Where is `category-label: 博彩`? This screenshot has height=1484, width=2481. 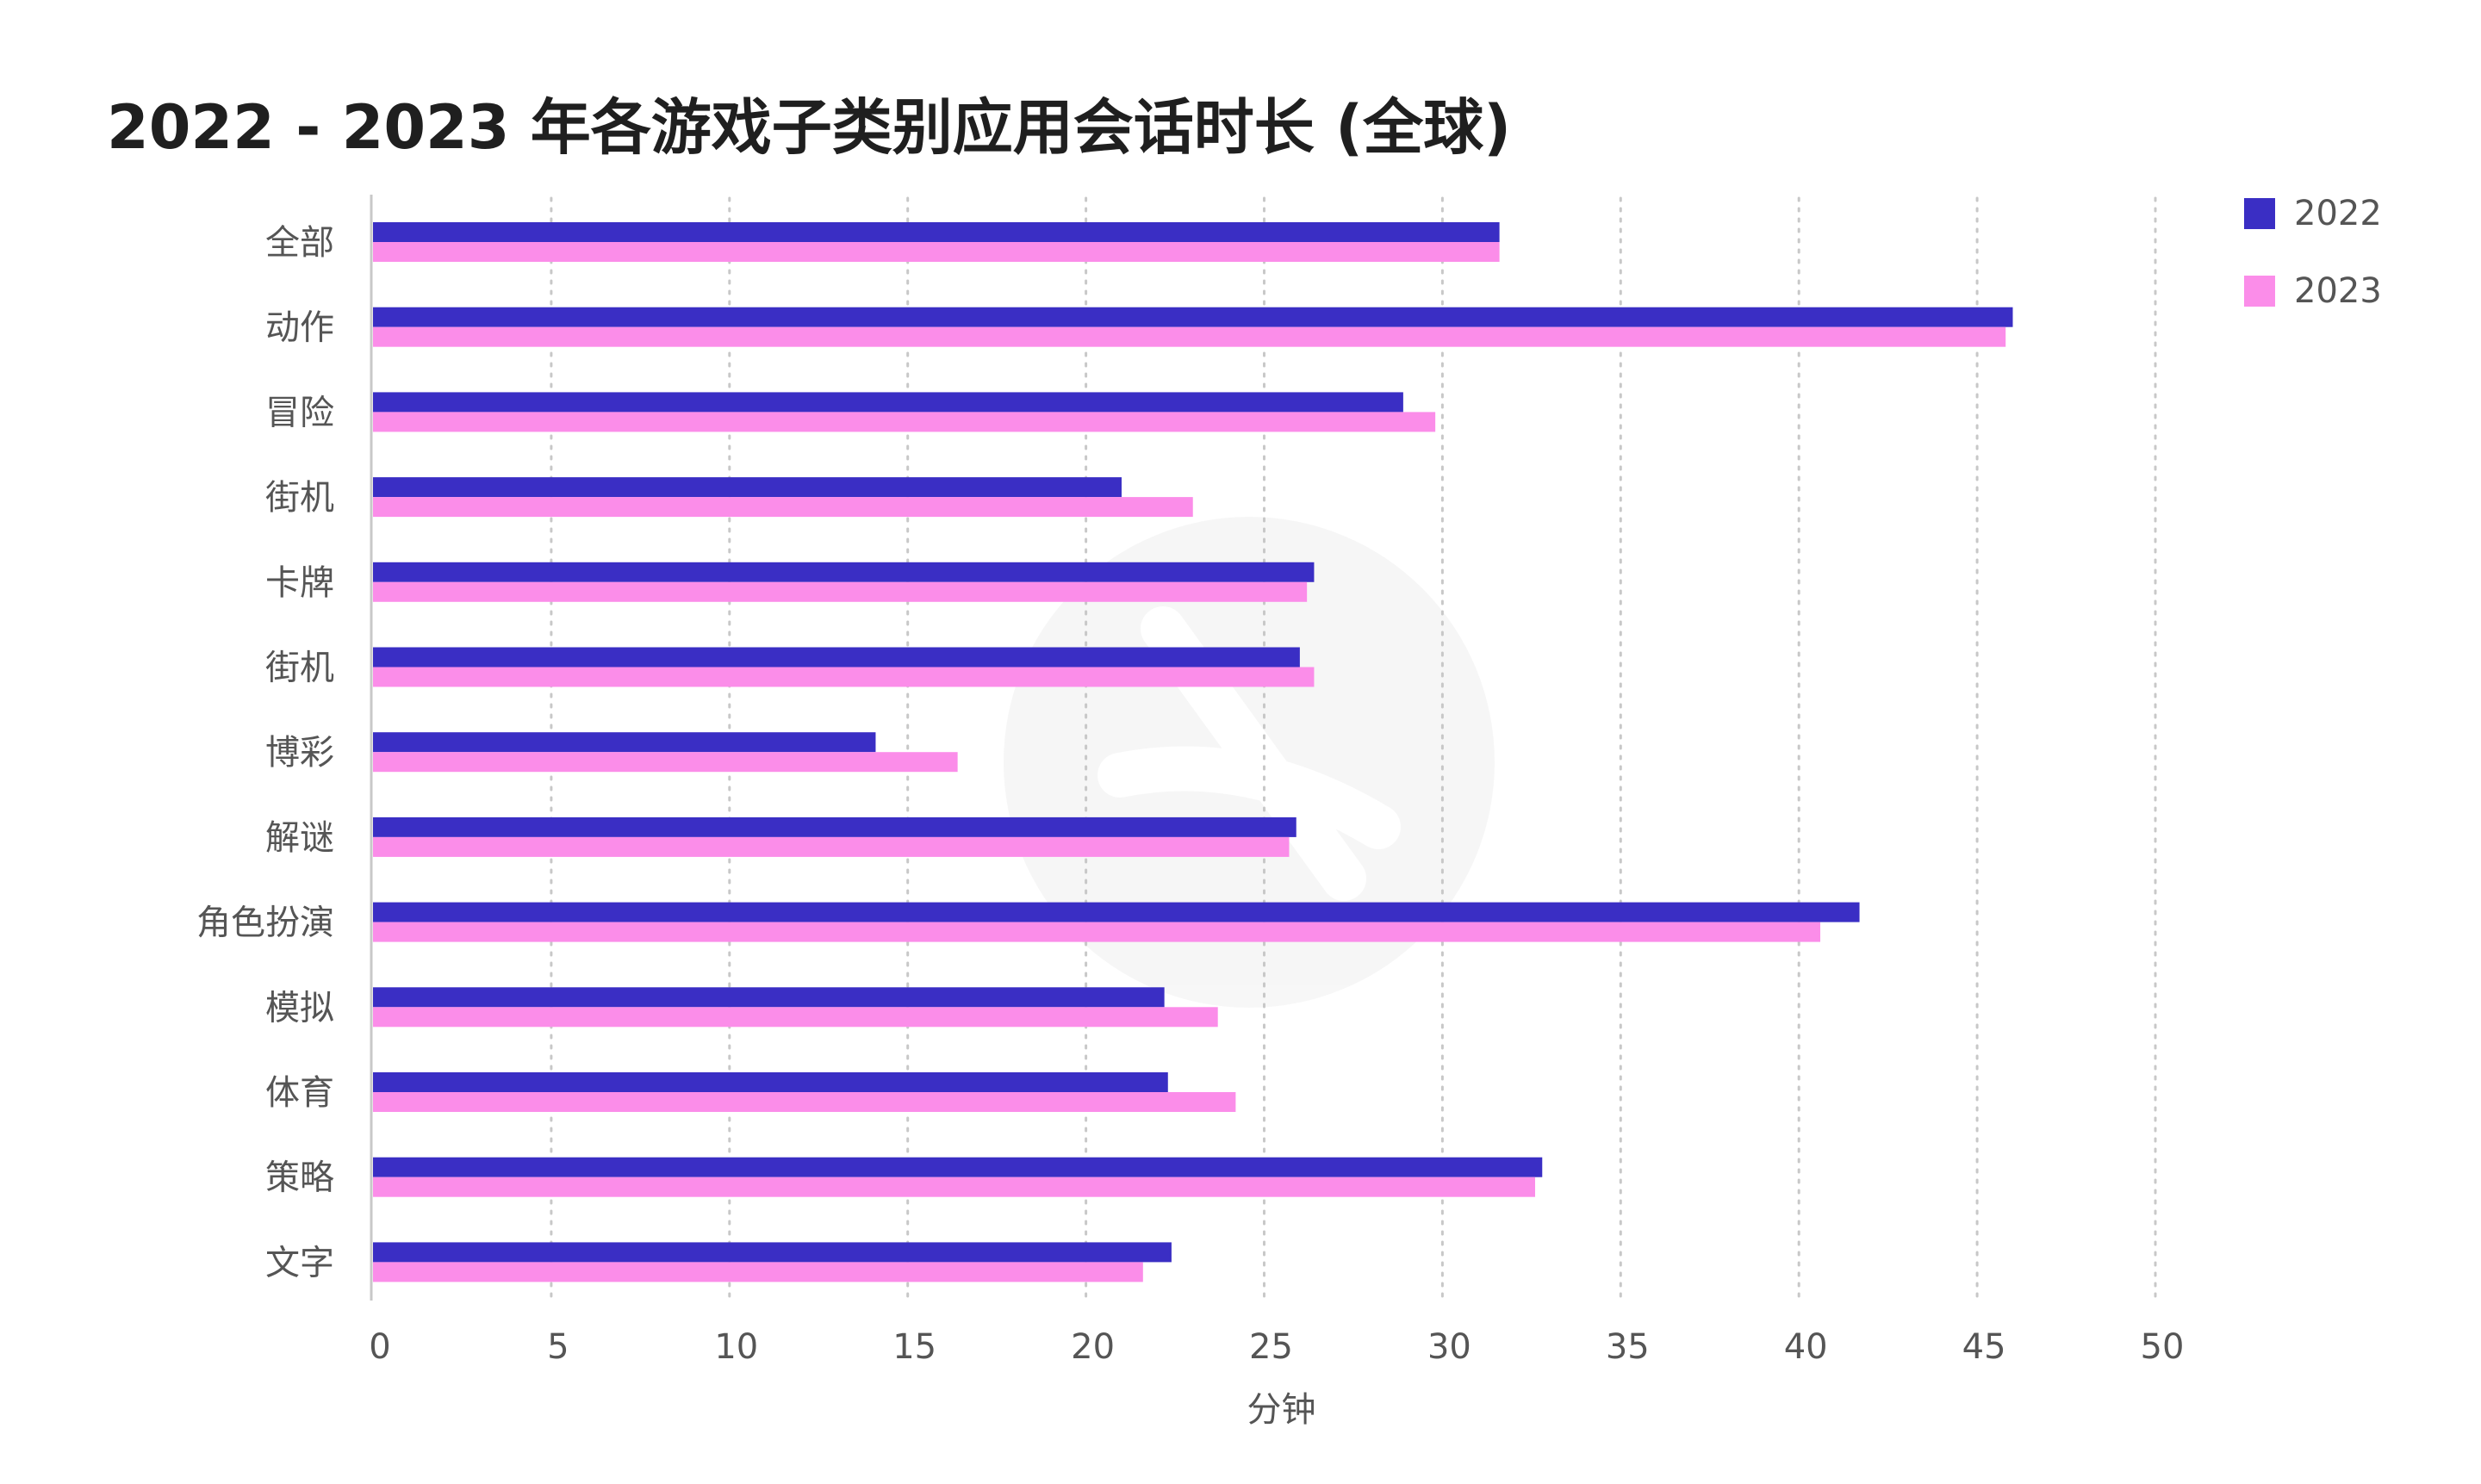 category-label: 博彩 is located at coordinates (299, 753).